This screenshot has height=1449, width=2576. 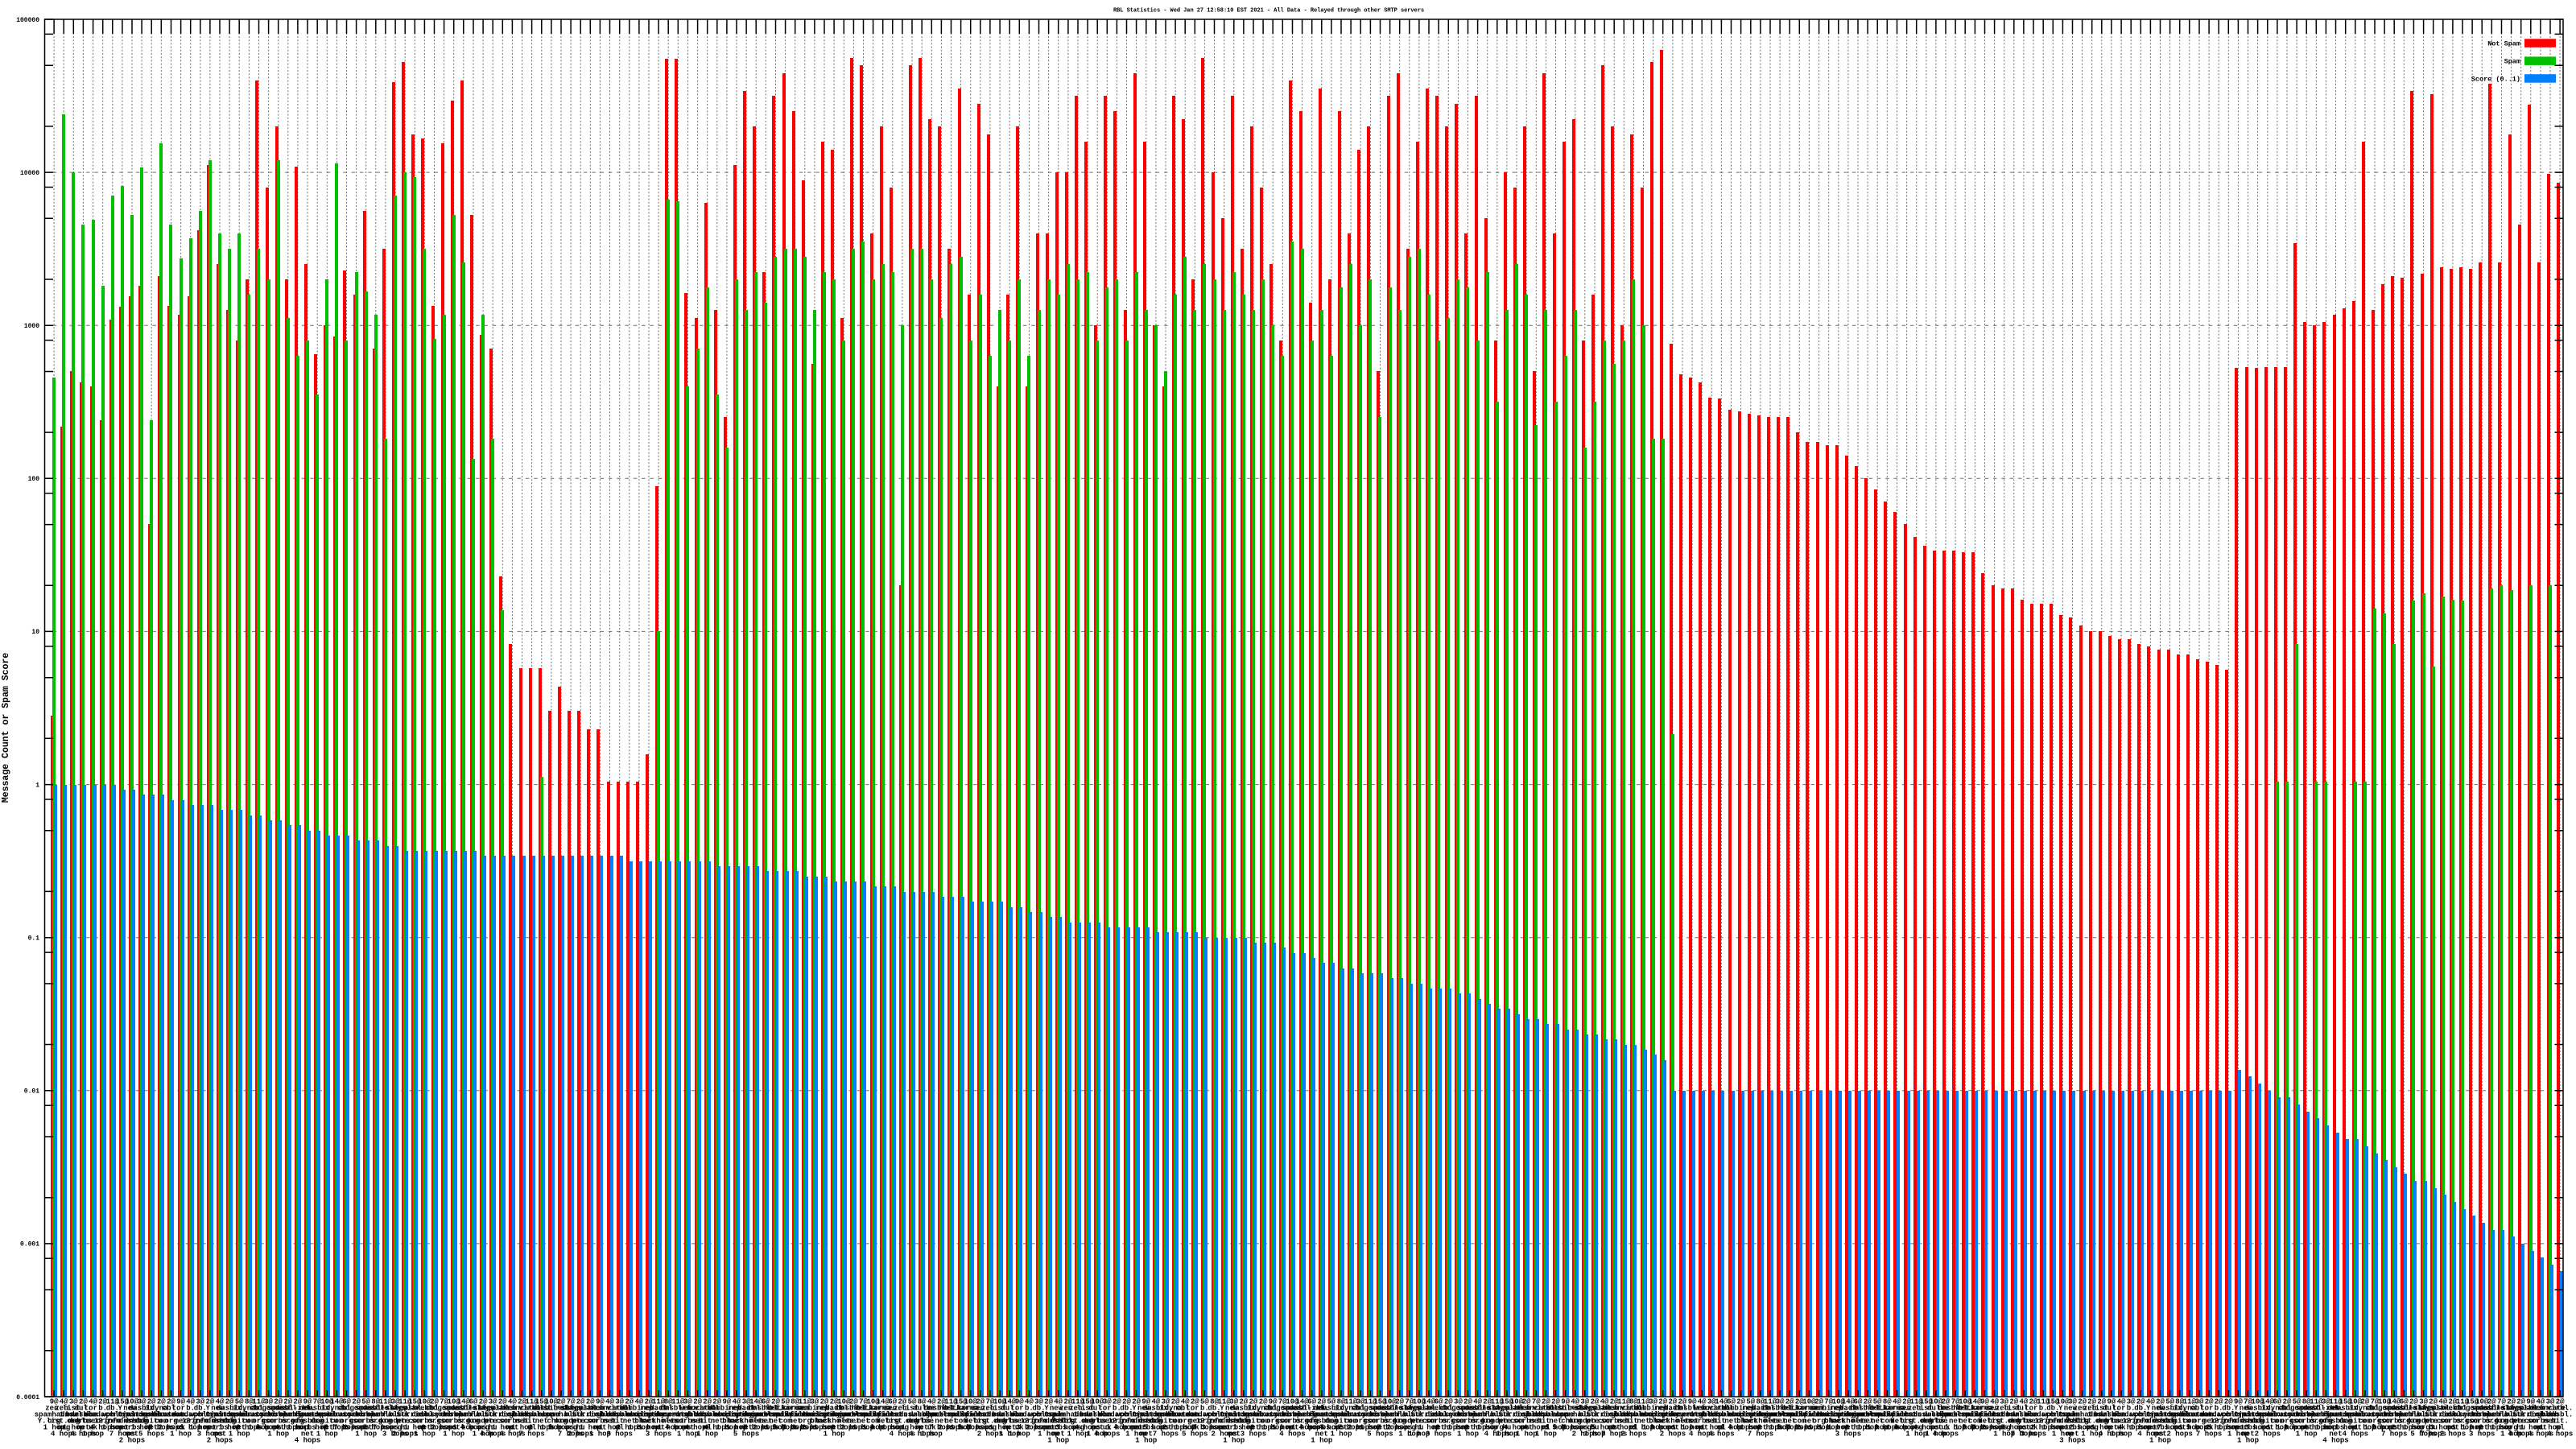 I want to click on svg-text: hostkarma., so click(x=1887, y=1409).